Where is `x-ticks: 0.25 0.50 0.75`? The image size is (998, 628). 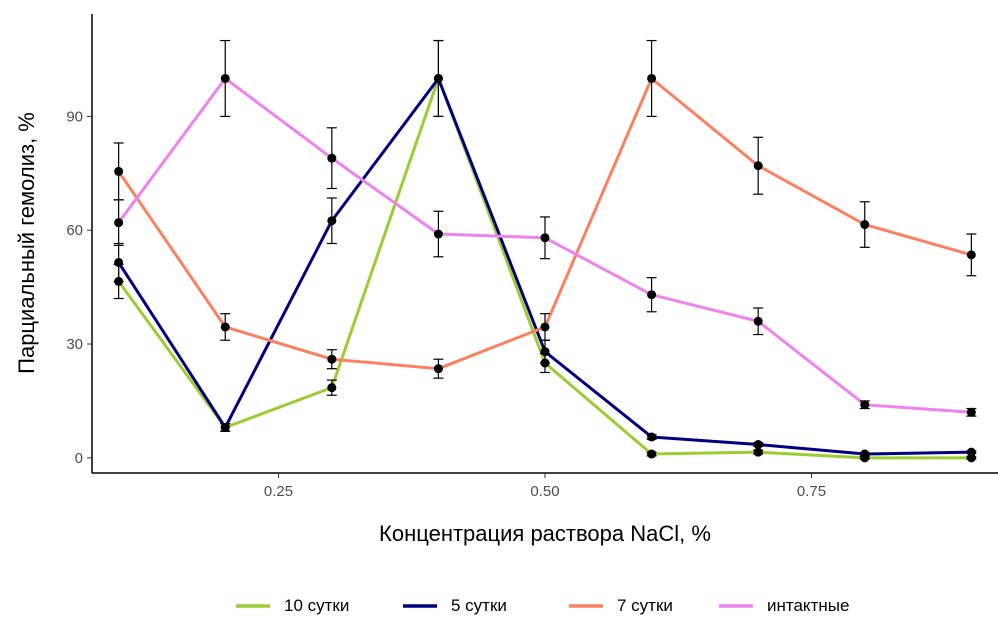 x-ticks: 0.25 0.50 0.75 is located at coordinates (545, 486).